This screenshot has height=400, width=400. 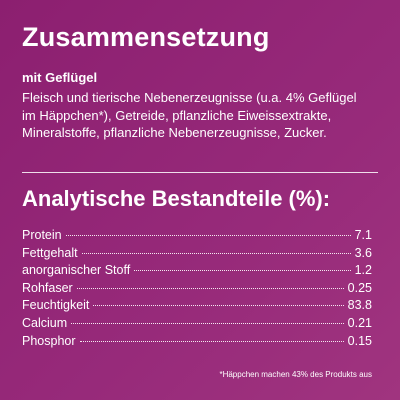 I want to click on table-row: Rohfaser 0.25, so click(x=197, y=290).